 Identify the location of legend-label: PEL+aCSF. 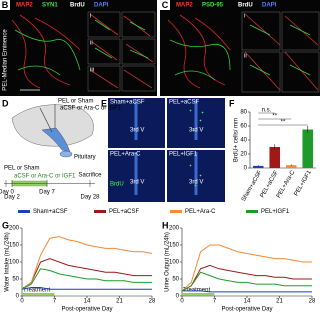
(124, 212).